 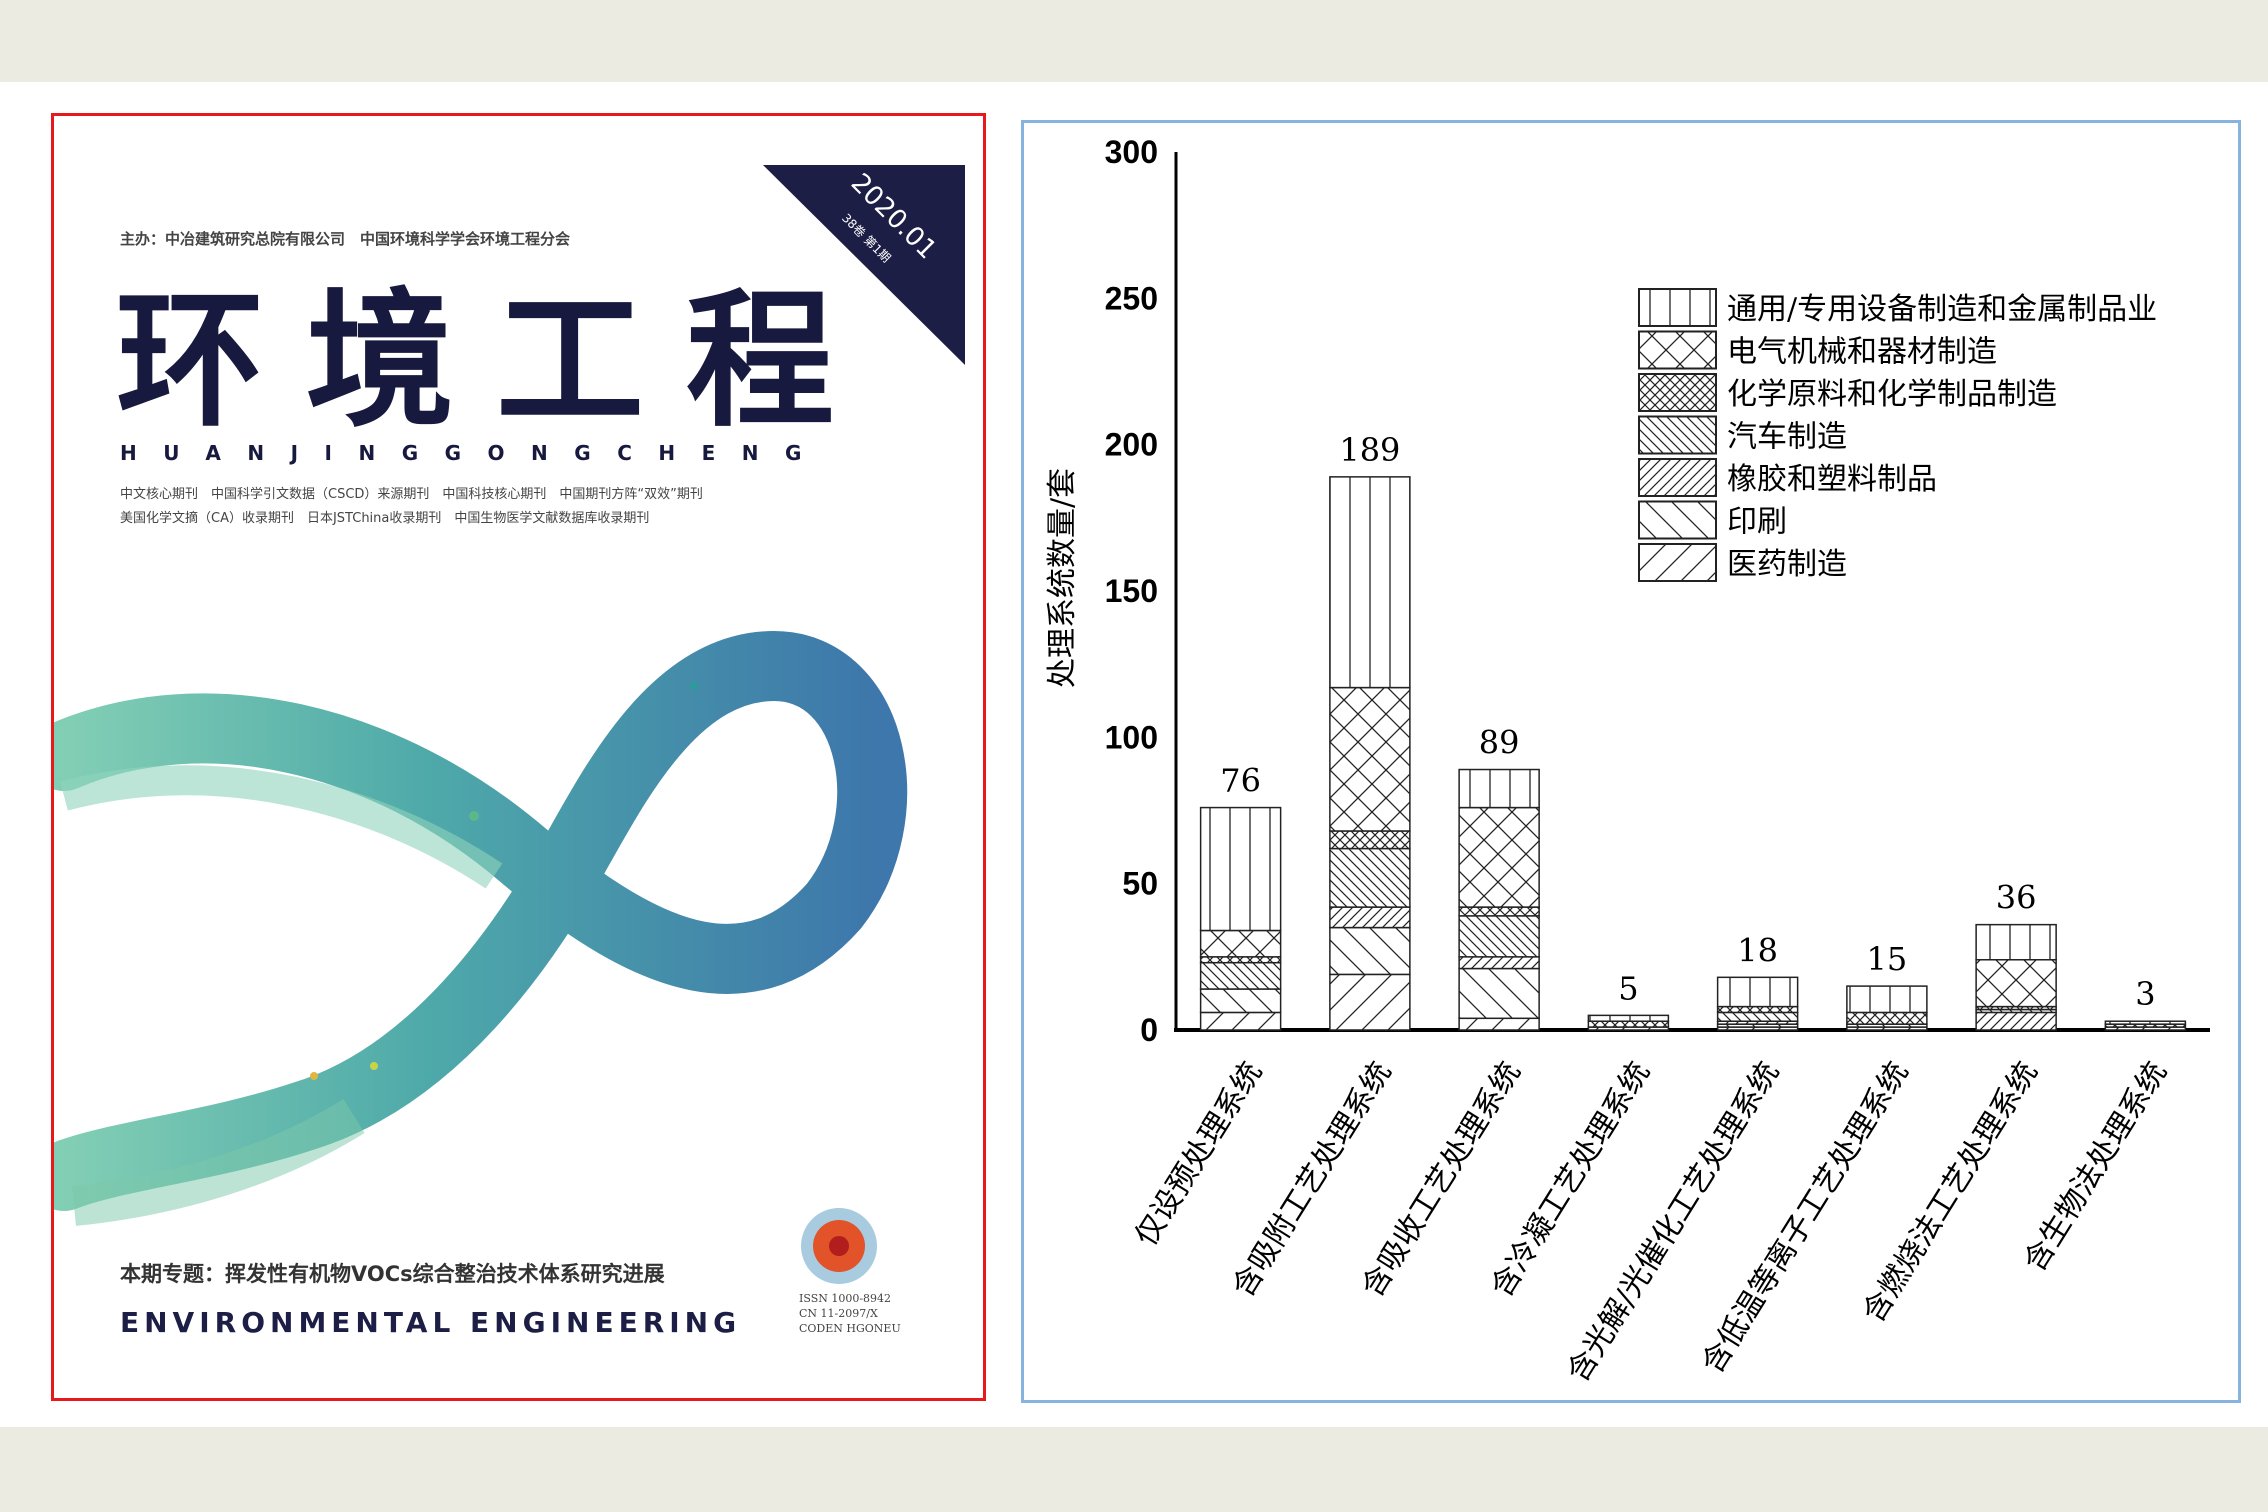 What do you see at coordinates (1369, 450) in the screenshot?
I see `bar-total-label: 189` at bounding box center [1369, 450].